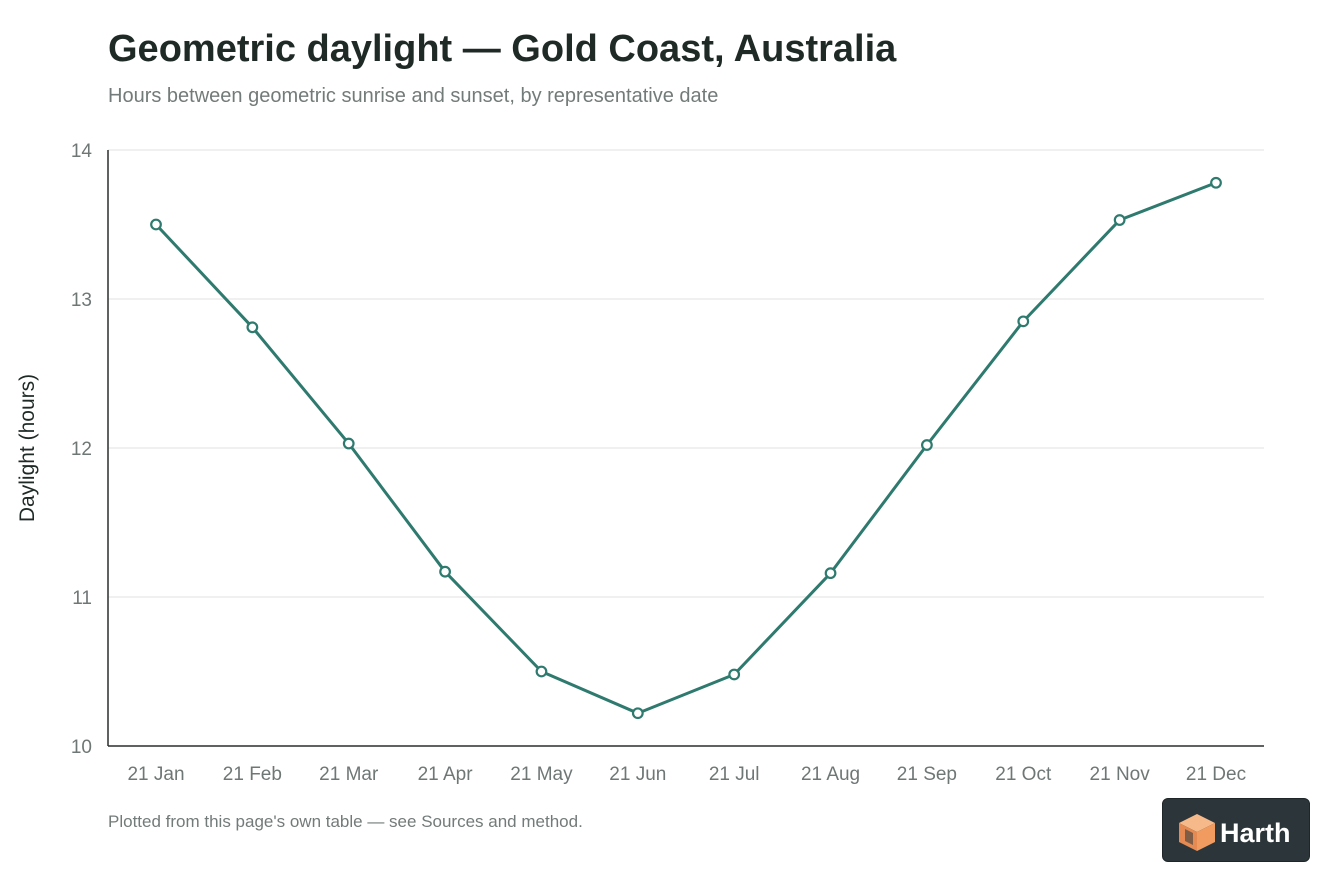 The image size is (1344, 896). Describe the element at coordinates (81, 300) in the screenshot. I see `y-tick-label: 13` at that location.